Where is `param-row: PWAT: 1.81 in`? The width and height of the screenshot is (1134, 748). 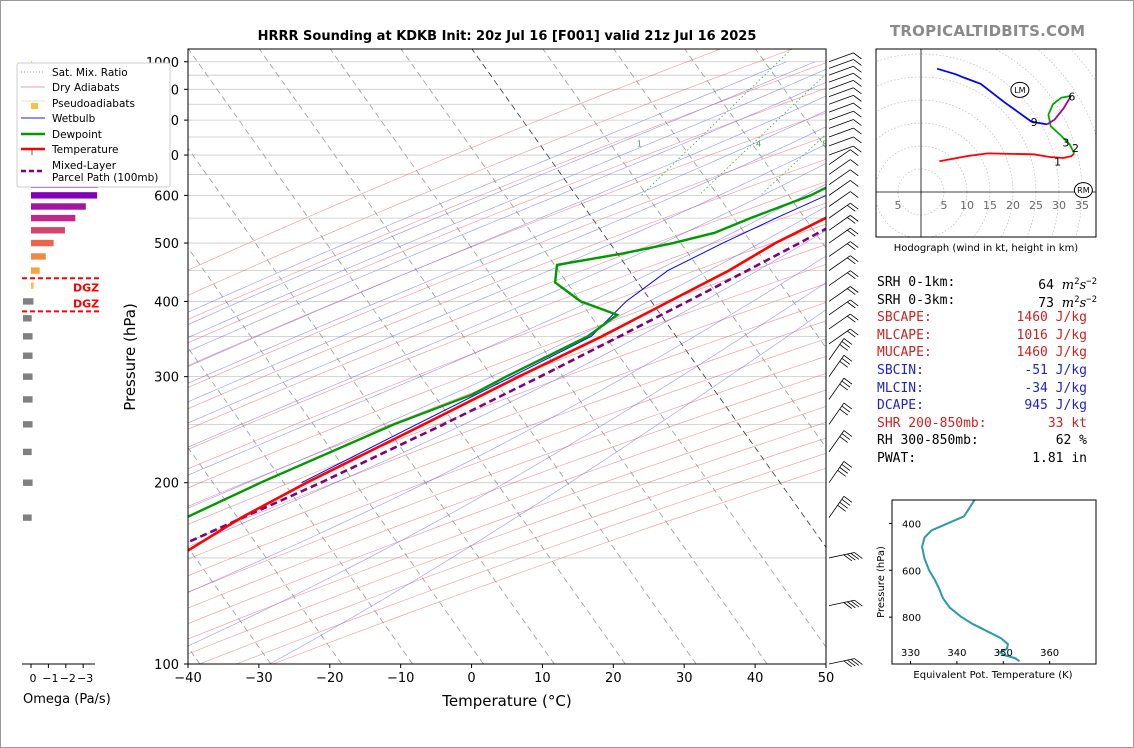 param-row: PWAT: 1.81 in is located at coordinates (992, 459).